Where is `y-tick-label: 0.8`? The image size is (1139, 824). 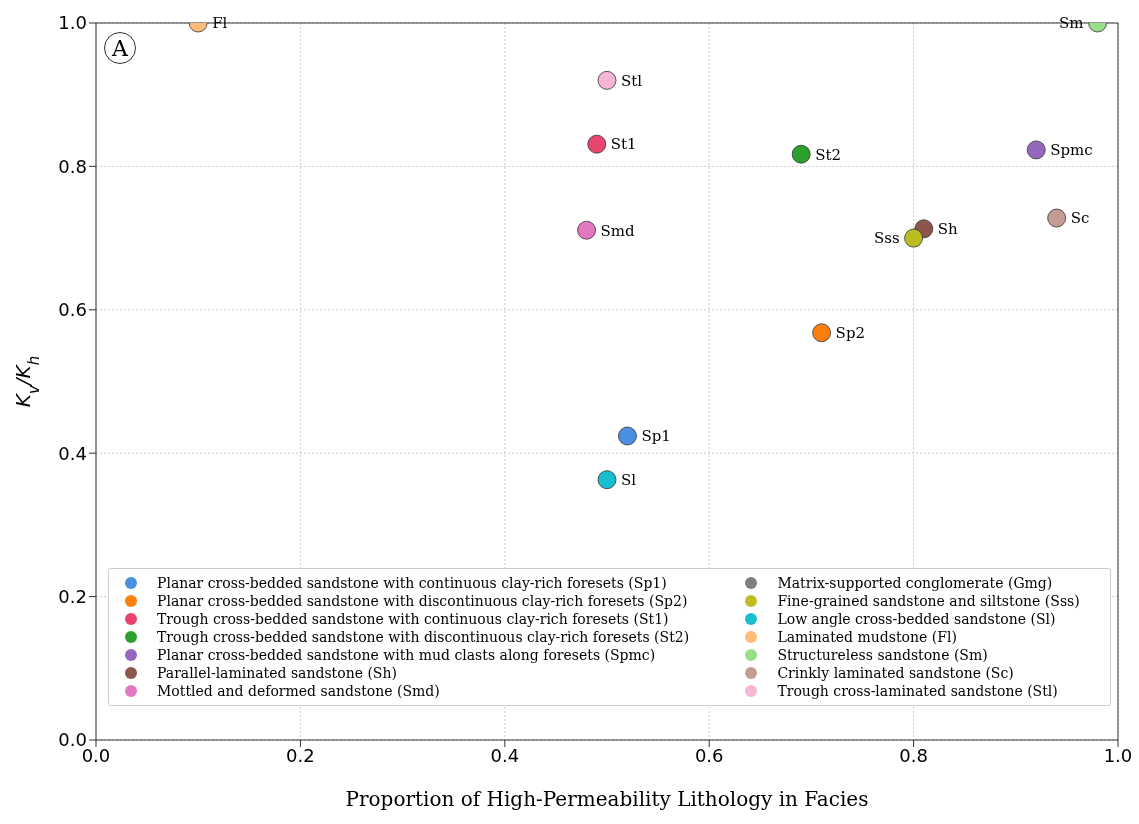
y-tick-label: 0.8 is located at coordinates (72, 166).